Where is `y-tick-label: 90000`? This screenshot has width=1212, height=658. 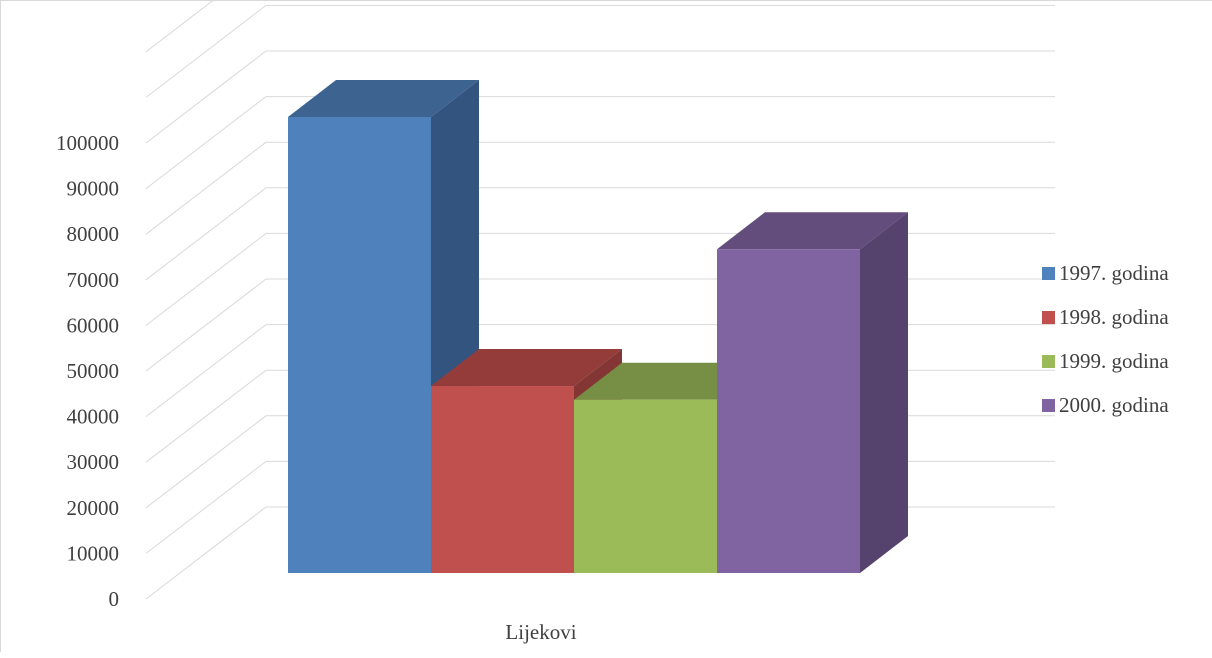
y-tick-label: 90000 is located at coordinates (93, 189).